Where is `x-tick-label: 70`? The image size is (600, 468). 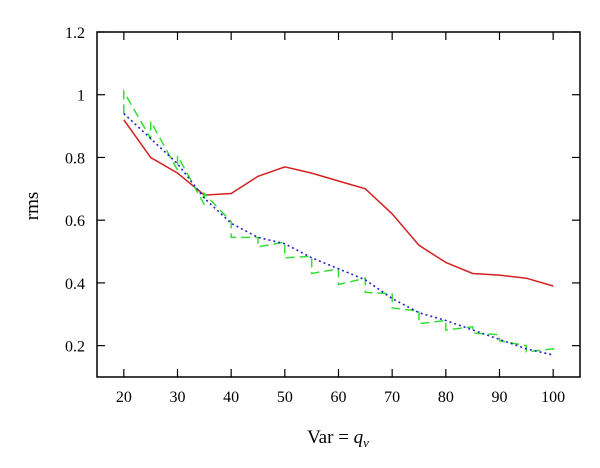 x-tick-label: 70 is located at coordinates (392, 397).